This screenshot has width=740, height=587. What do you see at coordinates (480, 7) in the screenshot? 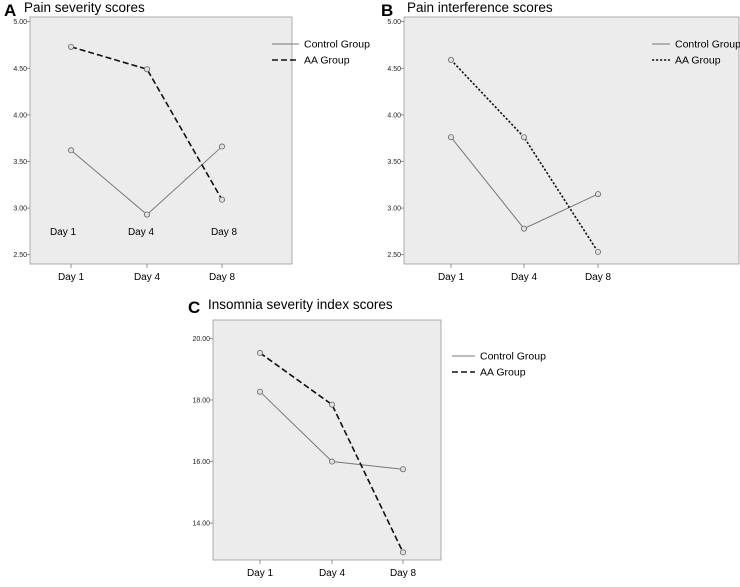
I see `panel-title: Pain interference scores` at bounding box center [480, 7].